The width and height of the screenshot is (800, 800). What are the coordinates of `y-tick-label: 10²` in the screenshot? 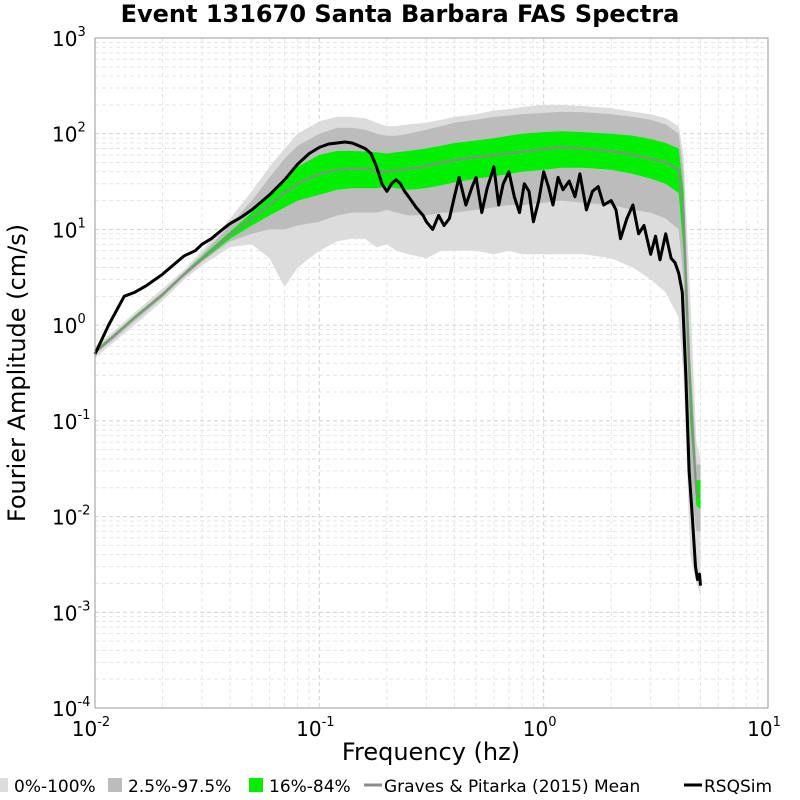 It's located at (69, 134).